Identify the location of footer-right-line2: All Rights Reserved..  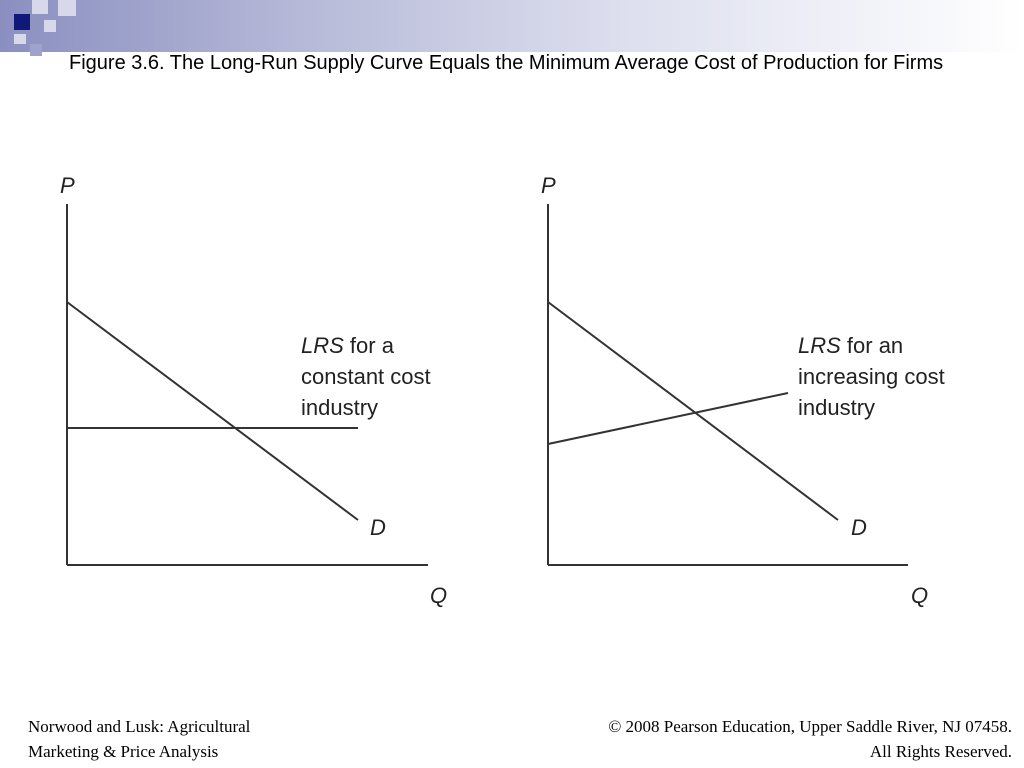
(940, 751).